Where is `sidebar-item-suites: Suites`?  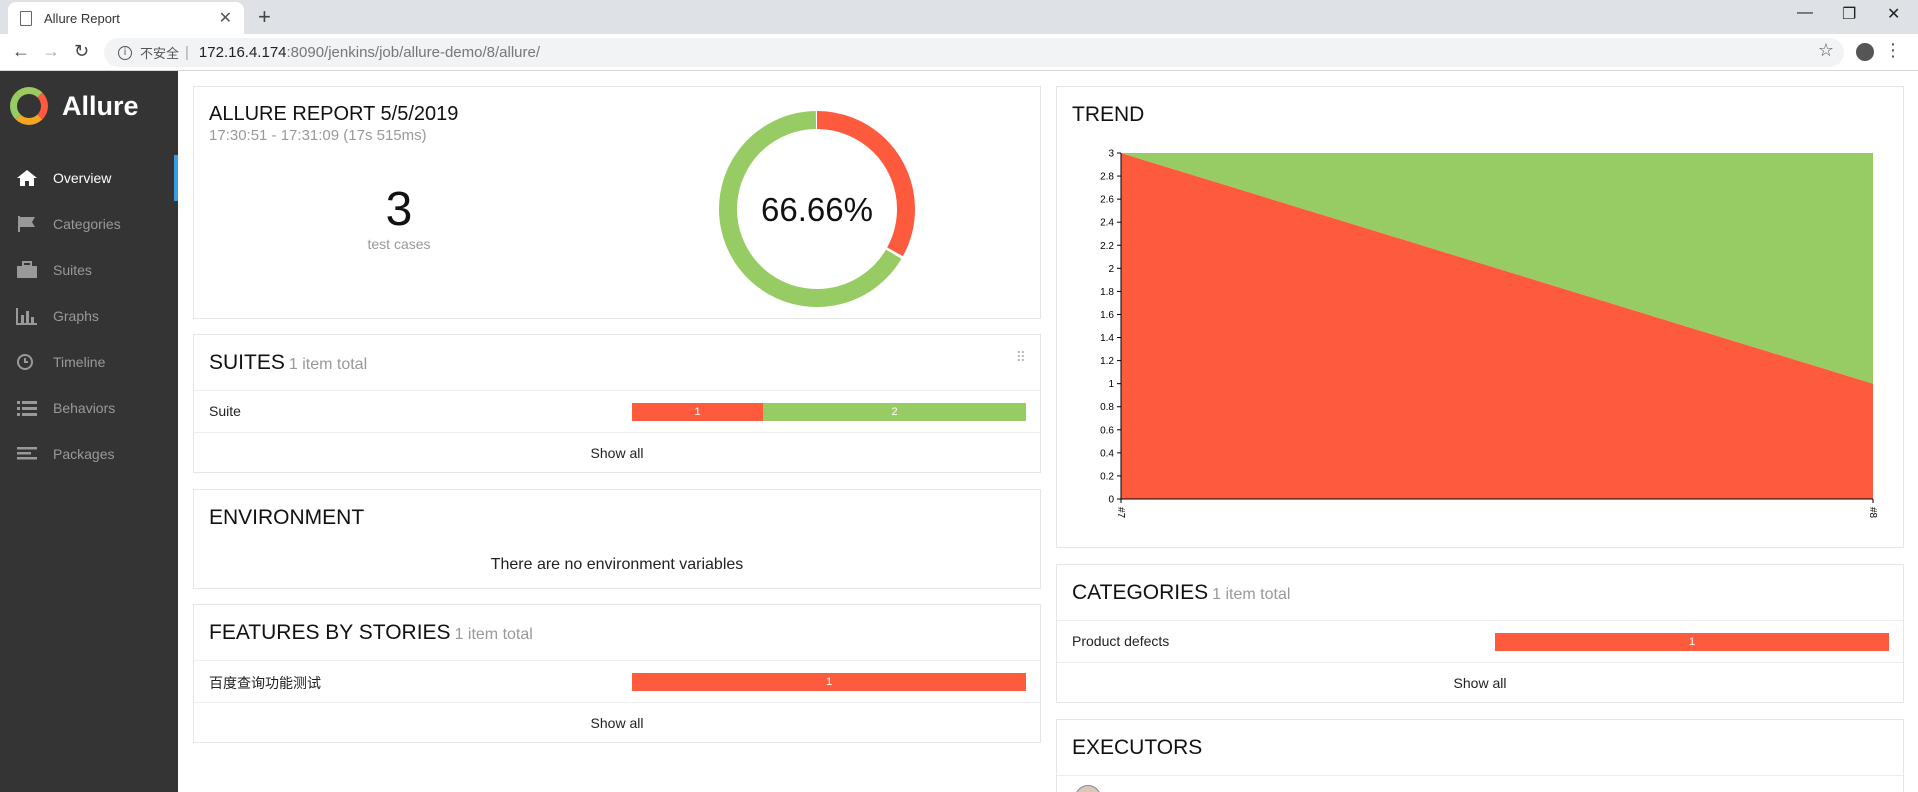 sidebar-item-suites: Suites is located at coordinates (89, 270).